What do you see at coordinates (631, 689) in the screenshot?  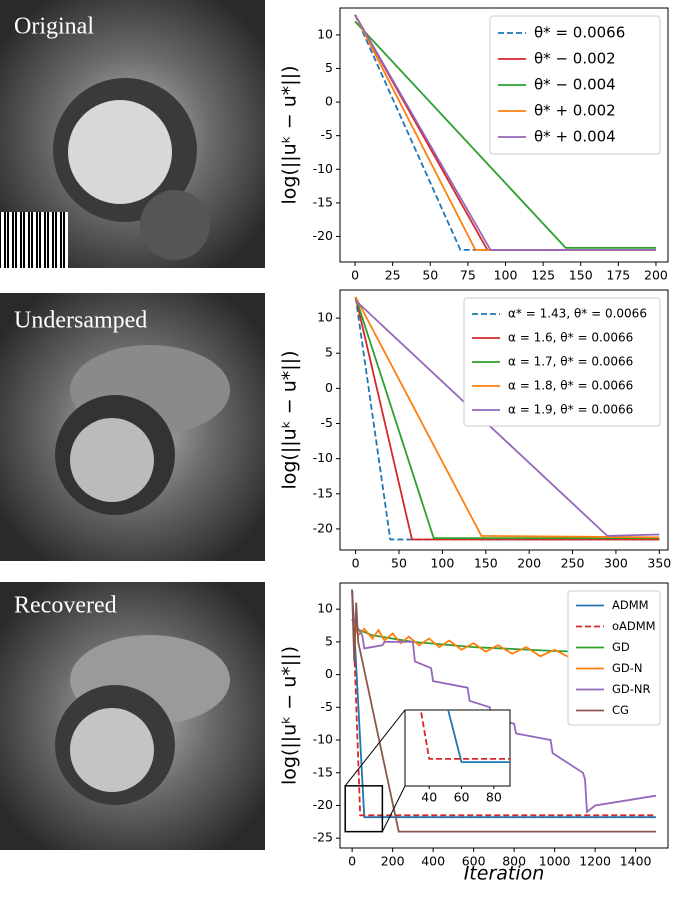 I see `legend-label: GD-NR` at bounding box center [631, 689].